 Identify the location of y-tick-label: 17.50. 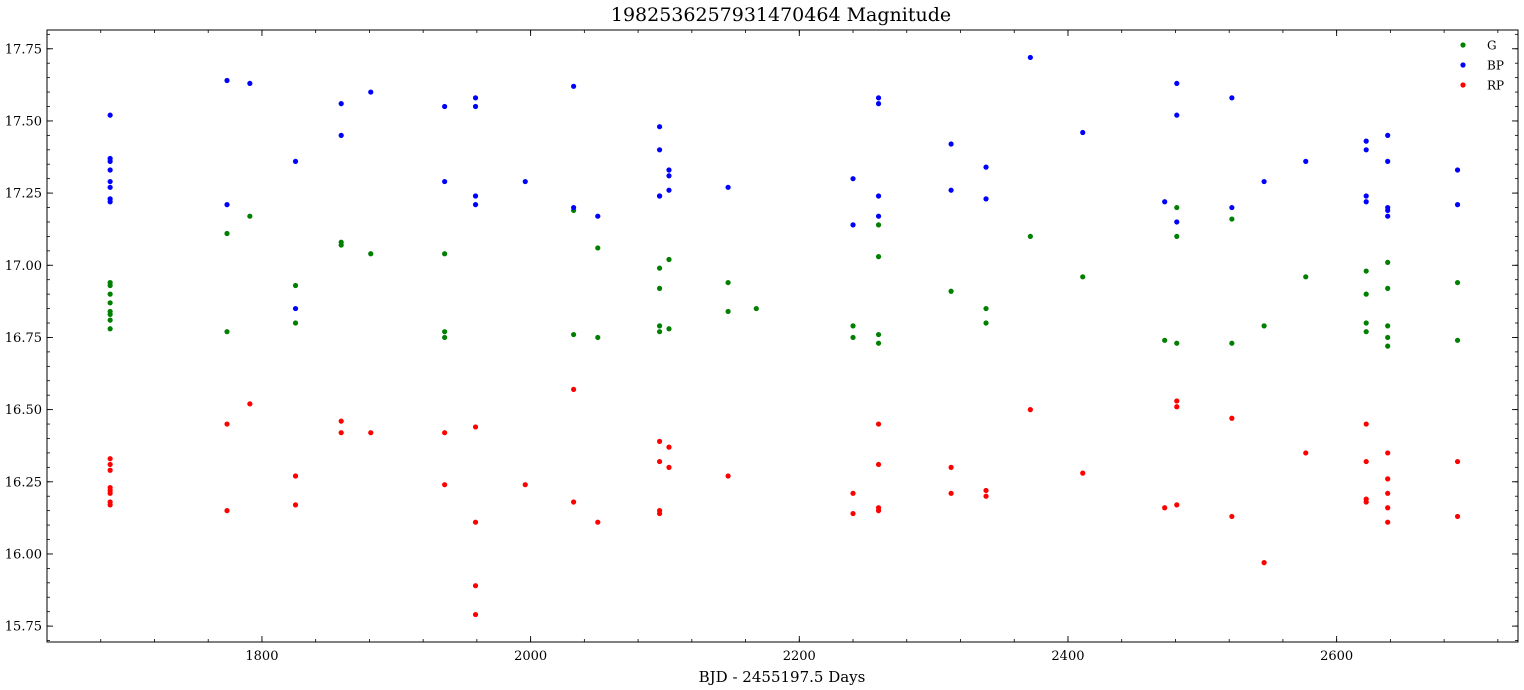
(23, 121).